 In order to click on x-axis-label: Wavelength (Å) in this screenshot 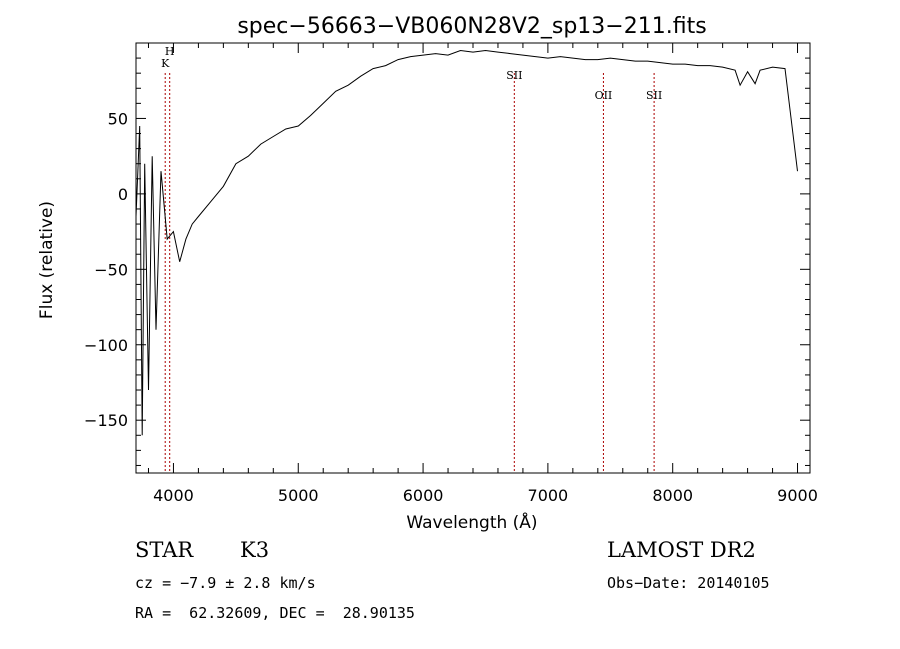, I will do `click(471, 522)`.